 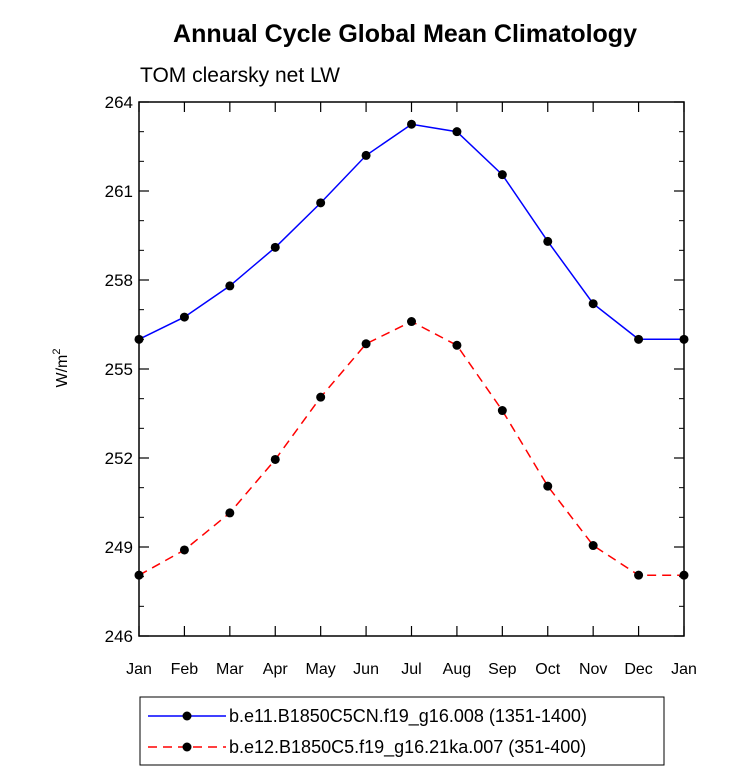 I want to click on y-axis-label: W/m2, so click(x=61, y=368).